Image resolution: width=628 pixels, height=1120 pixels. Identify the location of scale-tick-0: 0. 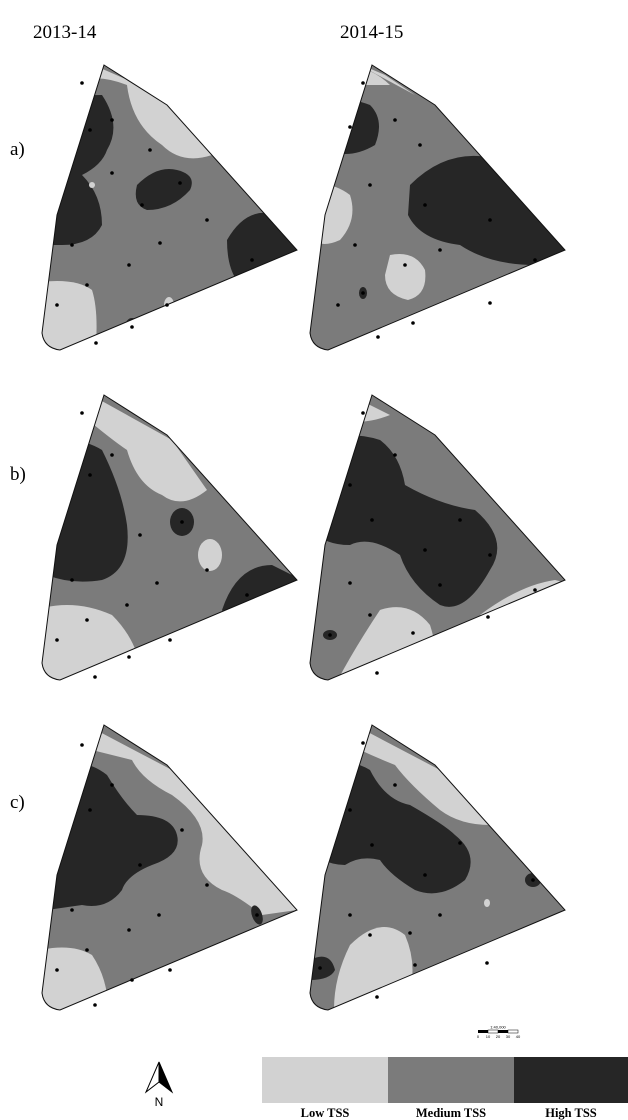
(478, 1036).